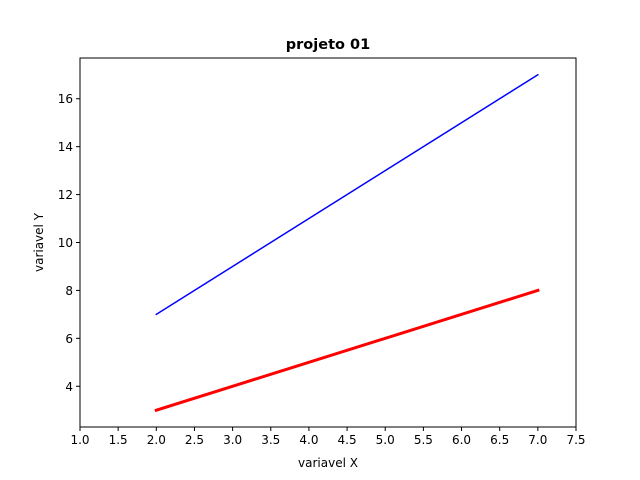 Image resolution: width=640 pixels, height=480 pixels. I want to click on x-tick-label: 7.0, so click(537, 440).